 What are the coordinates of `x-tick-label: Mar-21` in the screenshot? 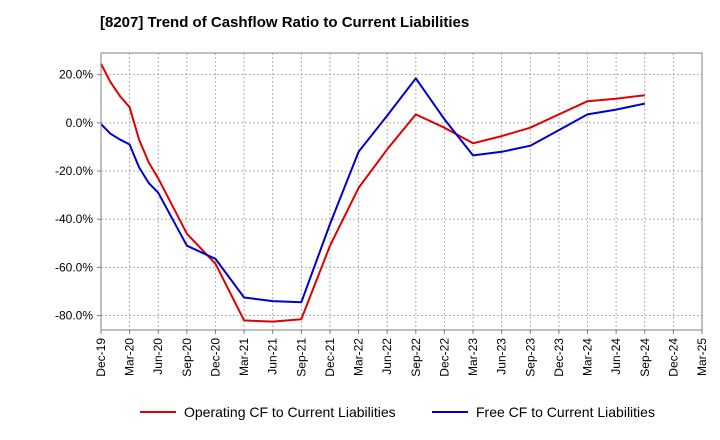 It's located at (244, 357).